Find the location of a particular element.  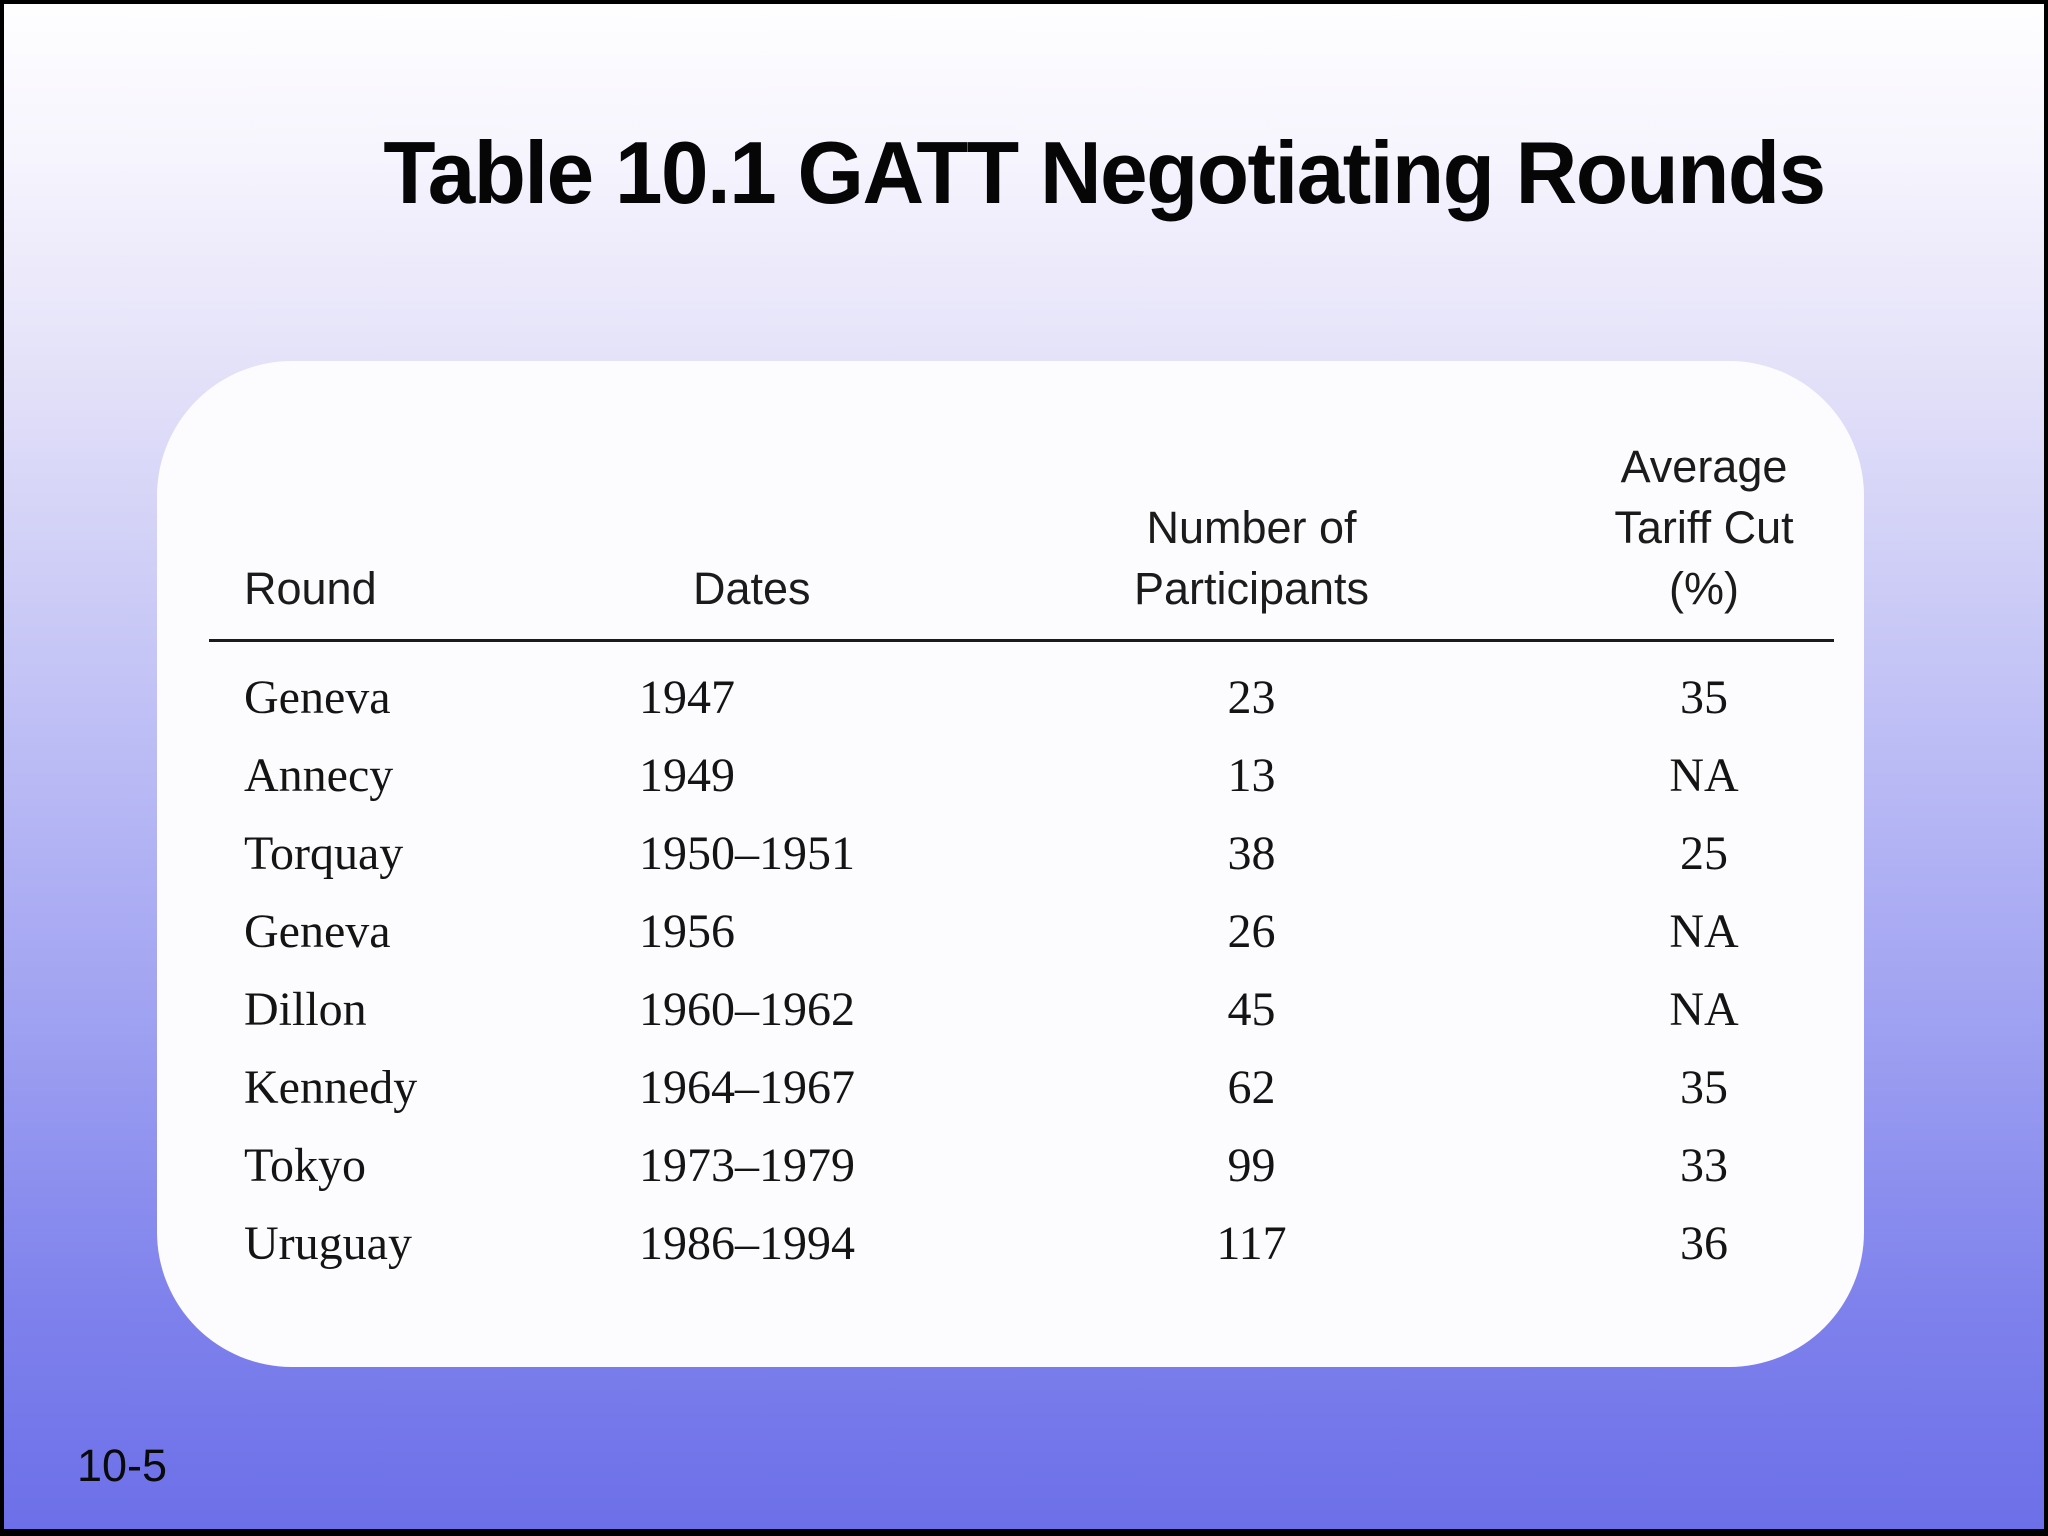

dates-cell: 1956 is located at coordinates (687, 931).